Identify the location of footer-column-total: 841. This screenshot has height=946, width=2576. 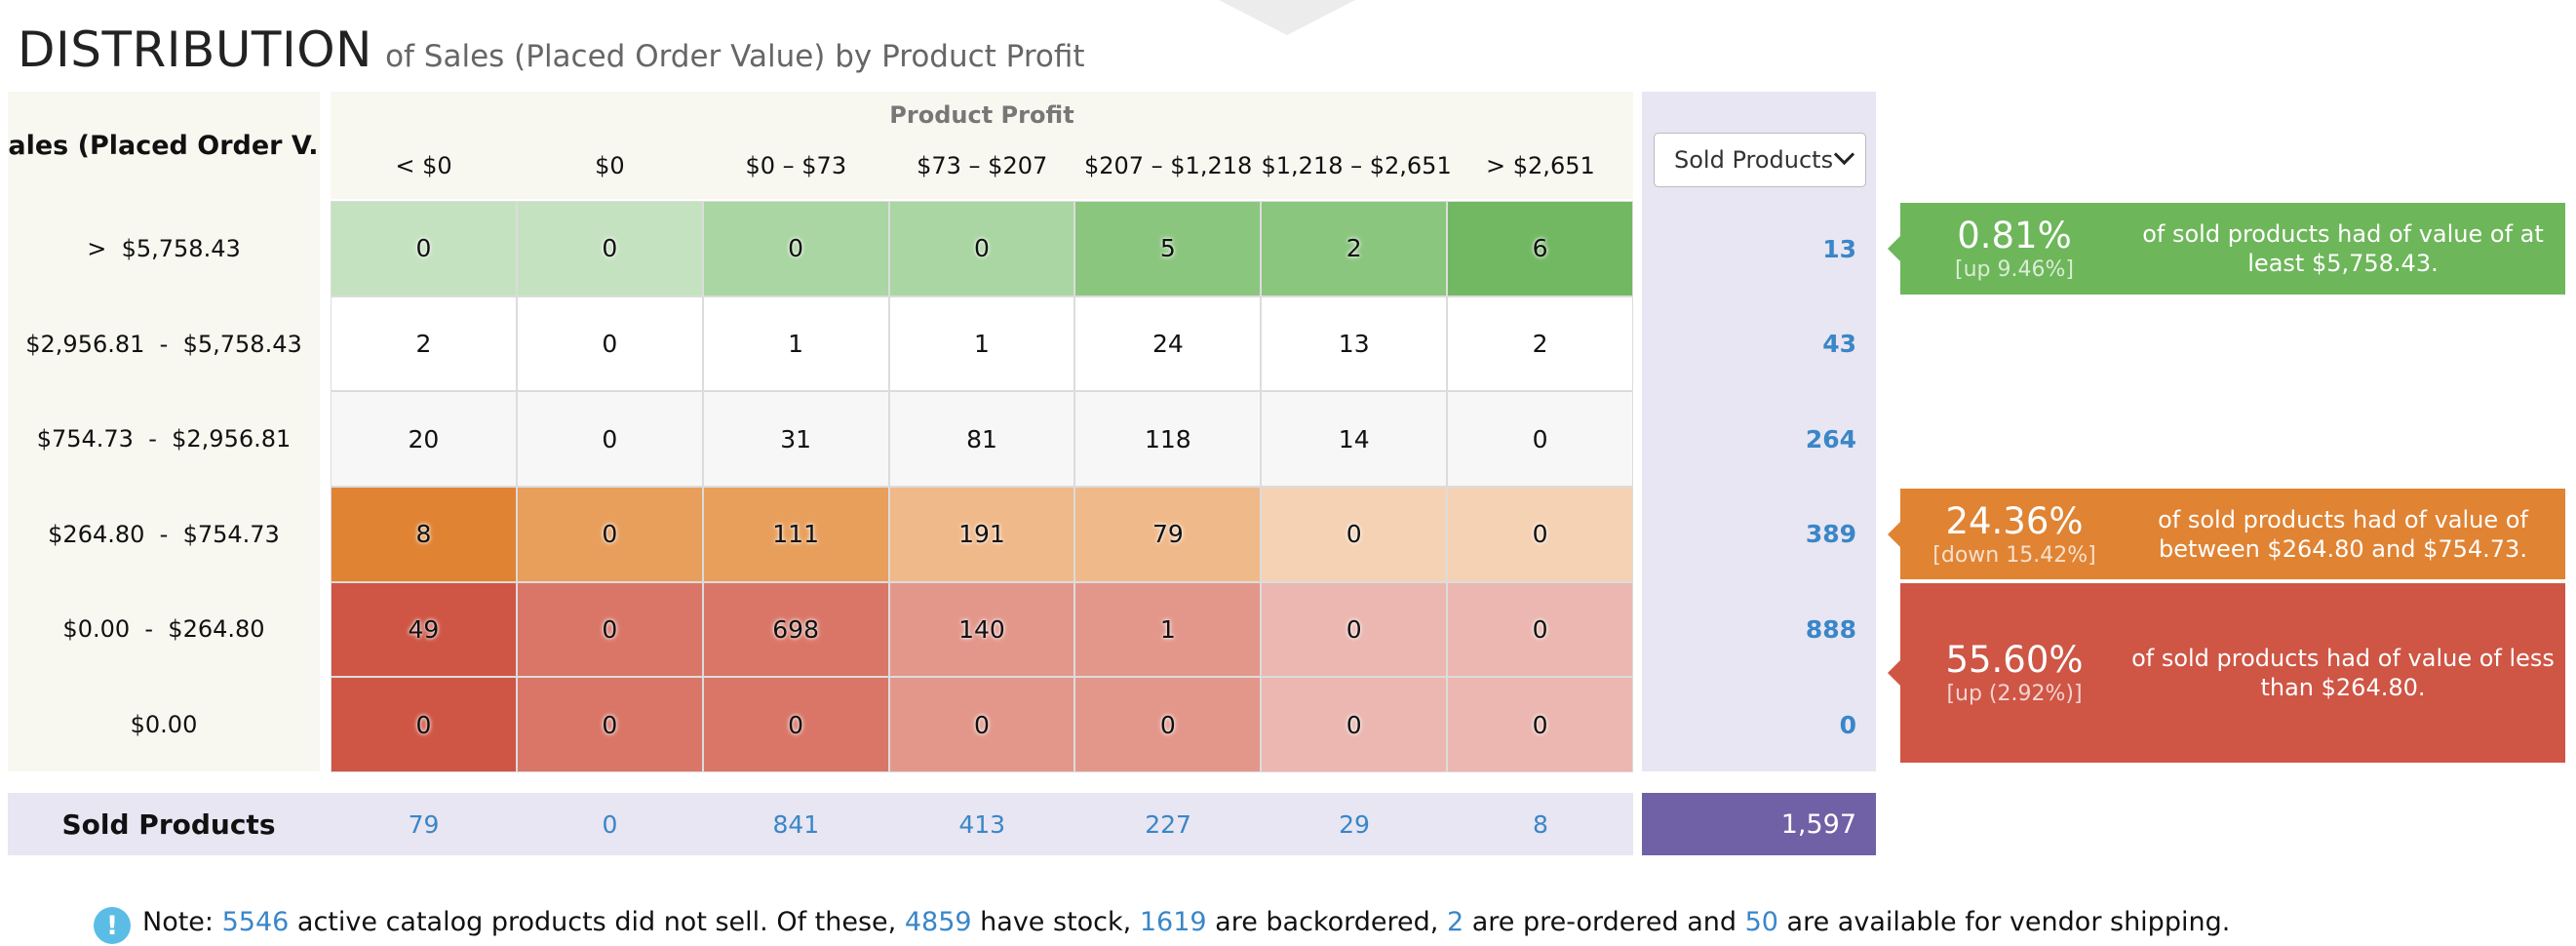
(796, 824).